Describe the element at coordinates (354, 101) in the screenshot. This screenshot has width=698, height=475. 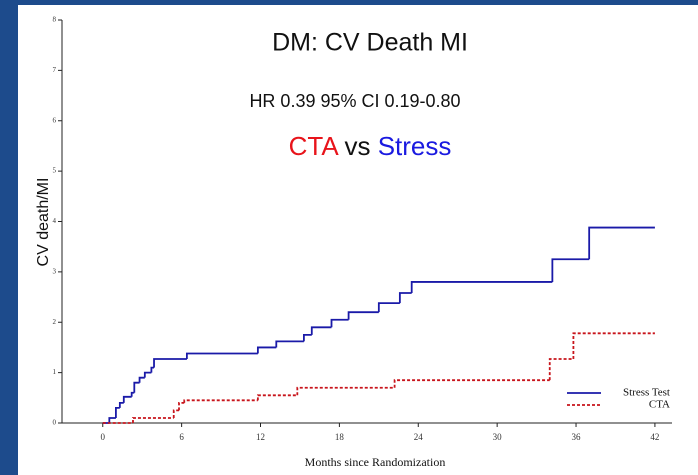
I see `chart-subtitle: HR 0.39 95% CI 0.19-0.80` at that location.